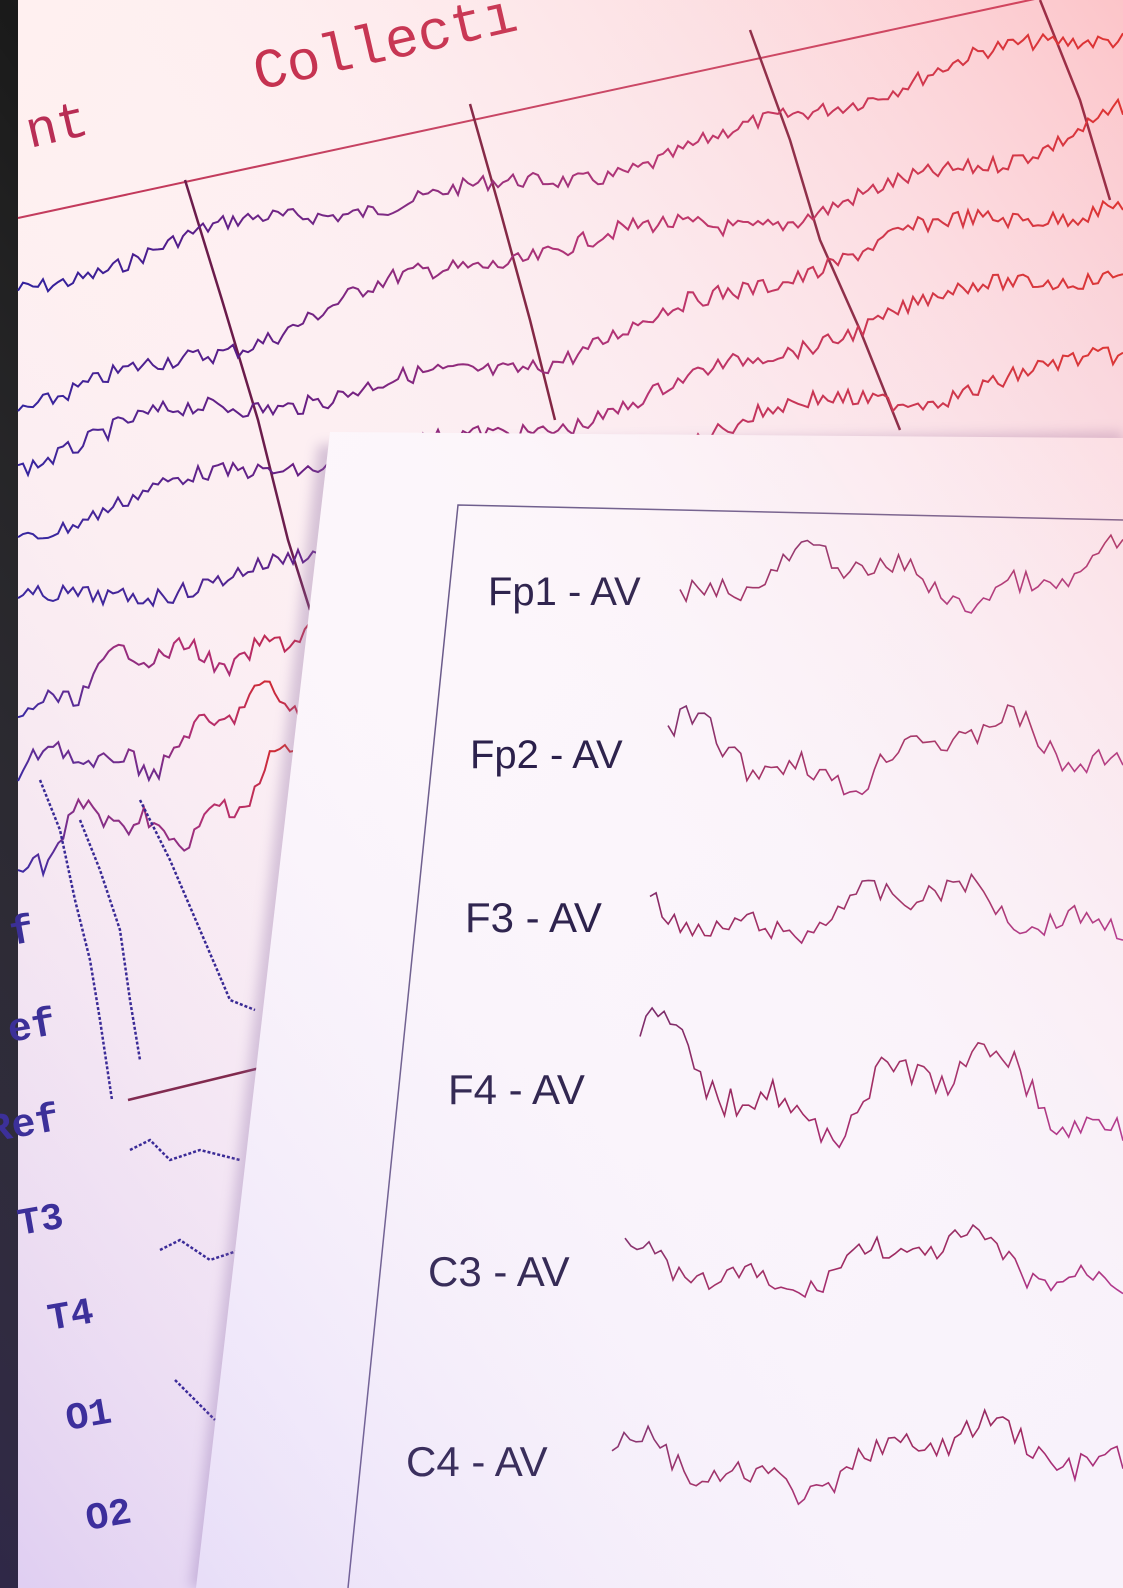 The image size is (1123, 1588). I want to click on back-label-o1: O1, so click(89, 1417).